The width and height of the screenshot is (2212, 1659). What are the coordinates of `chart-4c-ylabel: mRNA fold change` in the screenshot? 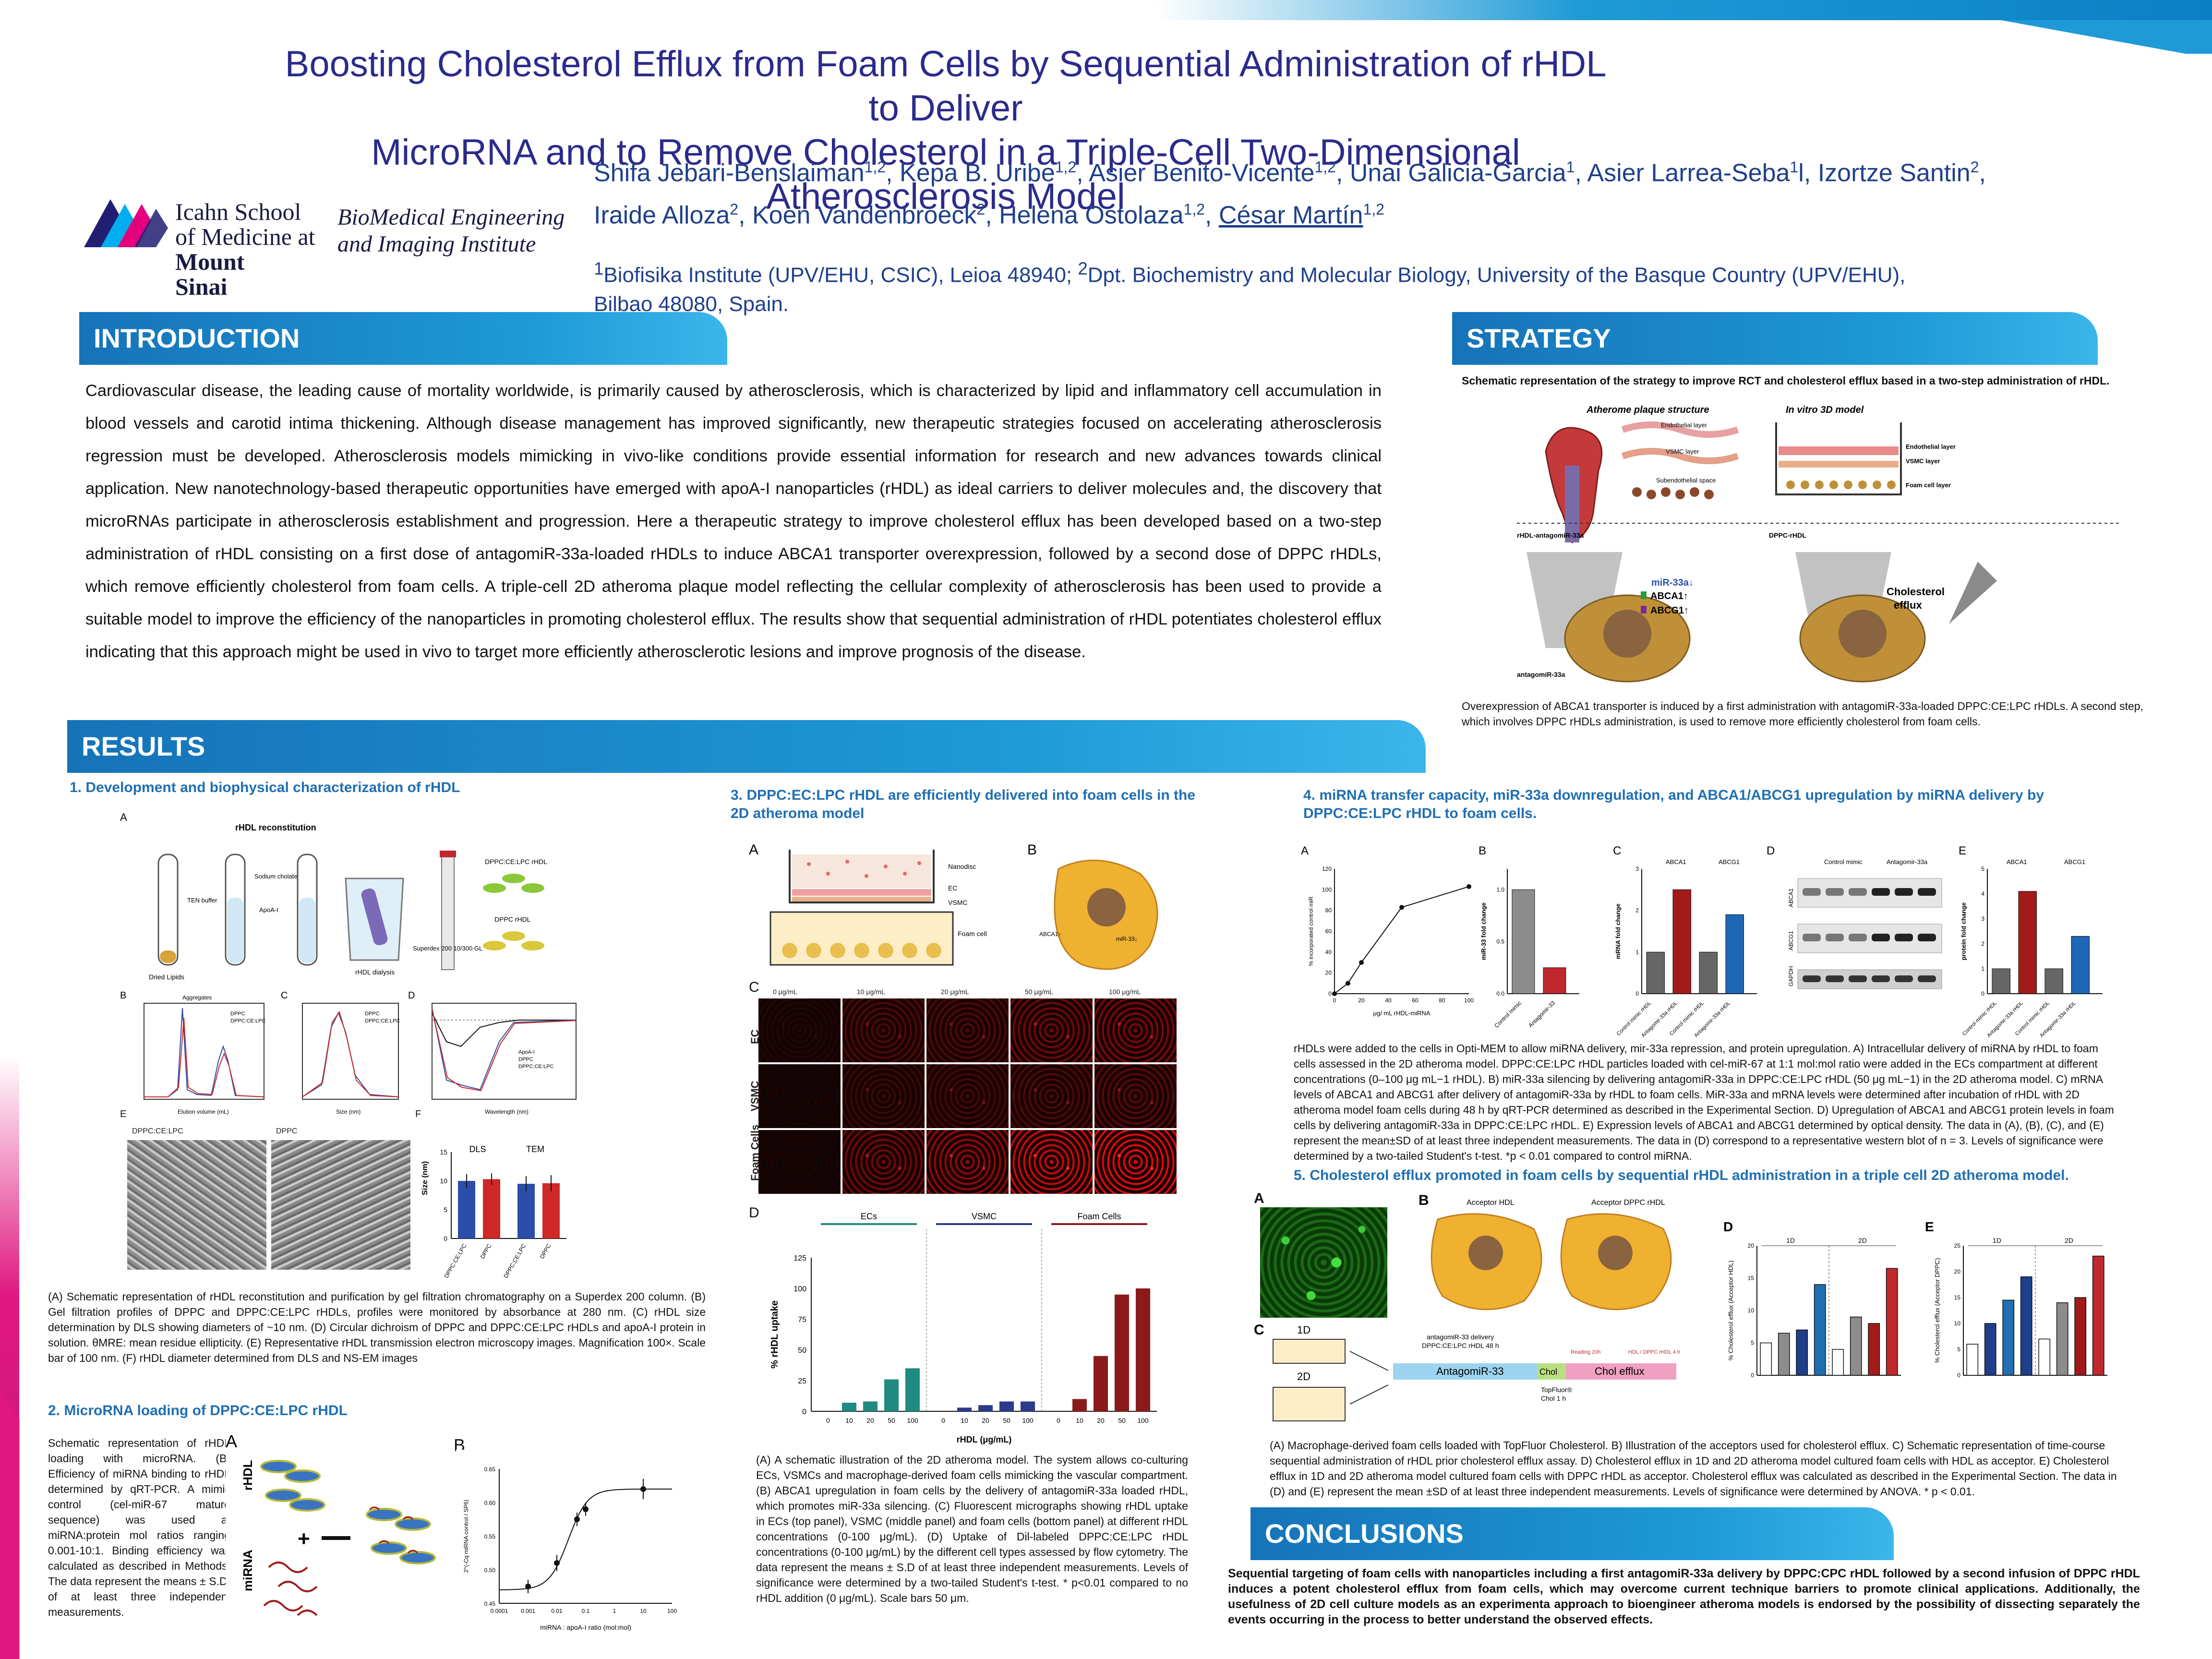 It's located at (1618, 931).